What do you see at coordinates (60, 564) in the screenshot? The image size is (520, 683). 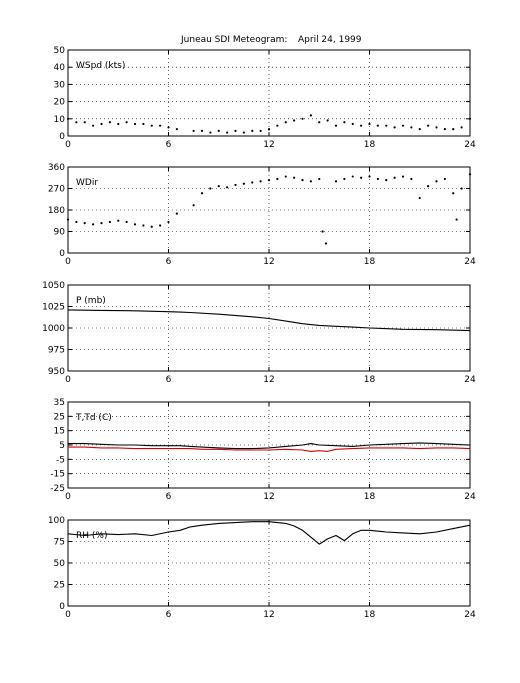 I see `y-tick-label: 50` at bounding box center [60, 564].